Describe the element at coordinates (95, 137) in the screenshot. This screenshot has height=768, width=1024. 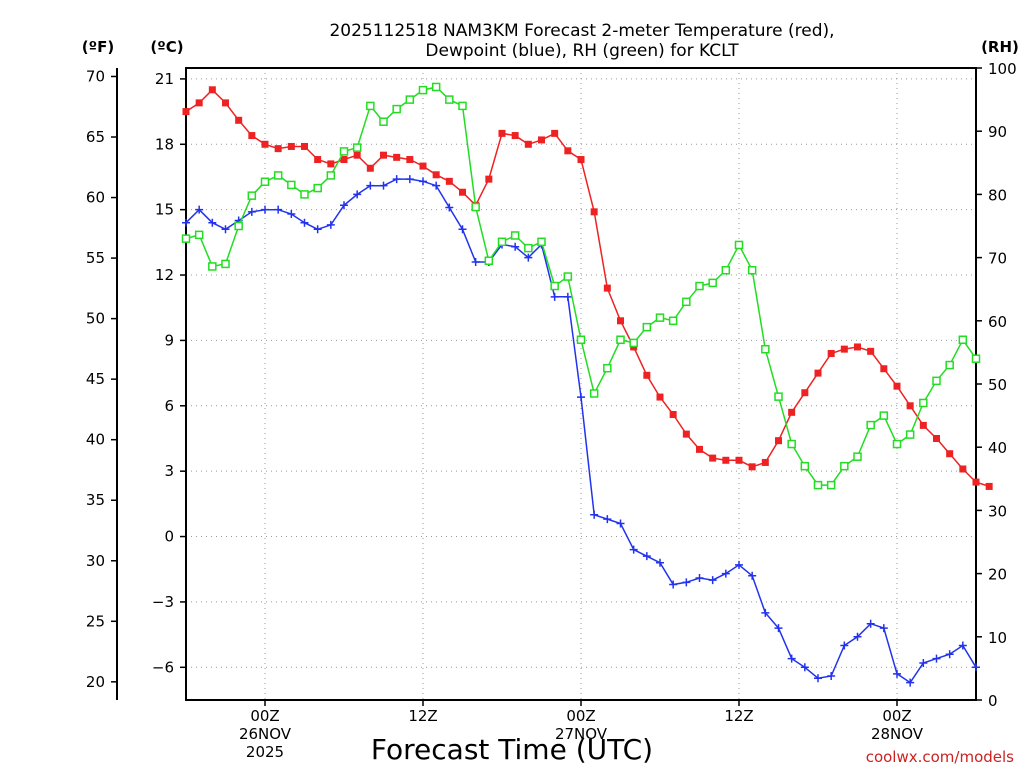
I see `fahrenheit-tick-label: 65` at that location.